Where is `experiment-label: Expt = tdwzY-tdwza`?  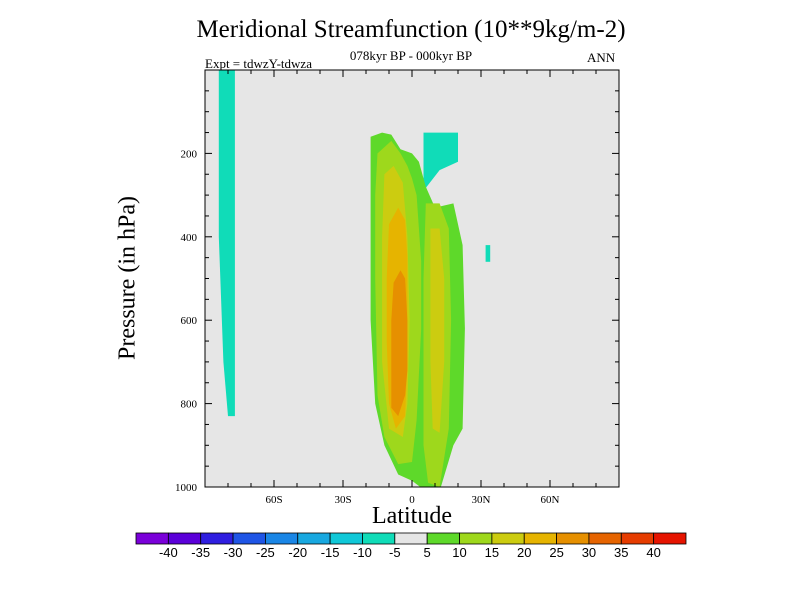
experiment-label: Expt = tdwzY-tdwza is located at coordinates (258, 63).